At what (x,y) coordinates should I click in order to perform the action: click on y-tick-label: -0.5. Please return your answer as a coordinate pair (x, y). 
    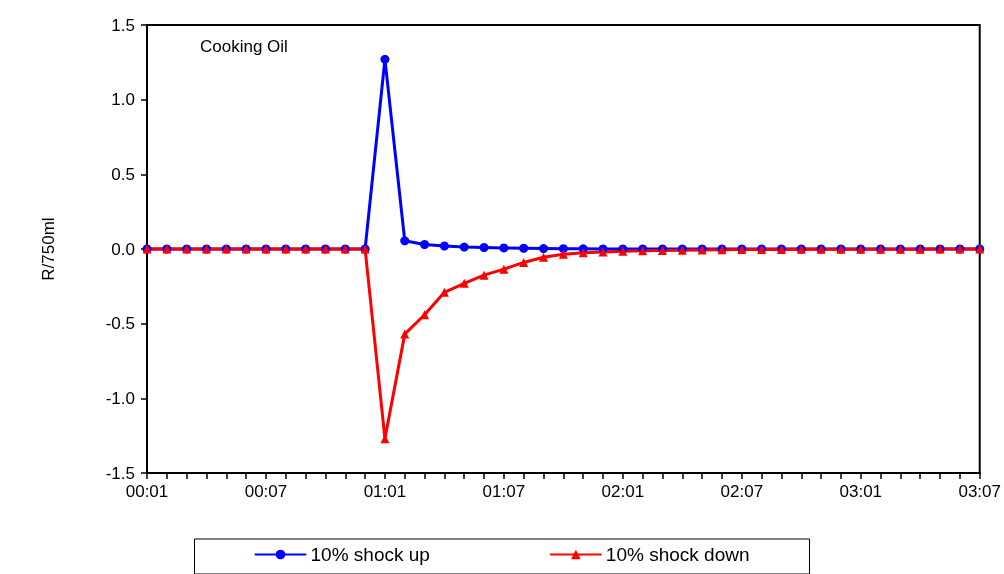
    Looking at the image, I should click on (120, 324).